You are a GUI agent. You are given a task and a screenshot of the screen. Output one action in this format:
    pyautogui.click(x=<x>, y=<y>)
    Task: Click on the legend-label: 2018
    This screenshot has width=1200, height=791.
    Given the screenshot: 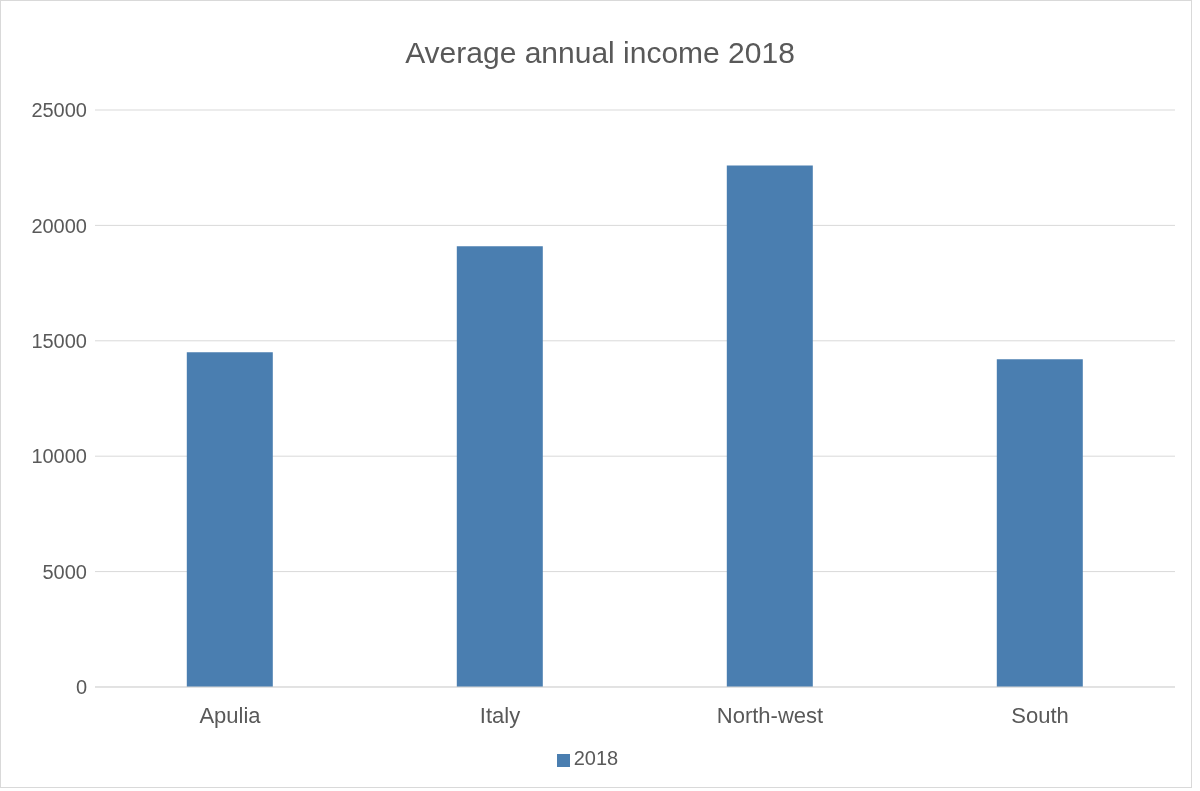 What is the action you would take?
    pyautogui.click(x=596, y=758)
    